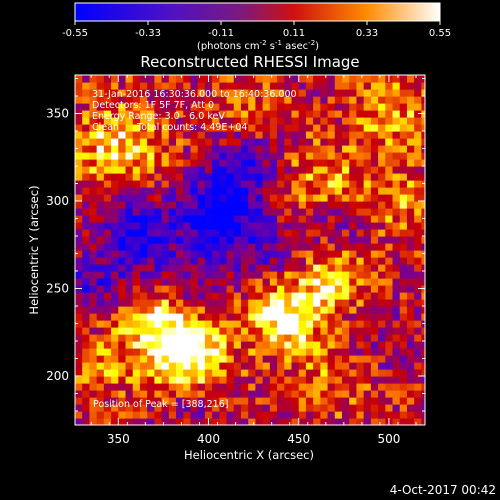  What do you see at coordinates (208, 439) in the screenshot?
I see `x-tick-label: 400` at bounding box center [208, 439].